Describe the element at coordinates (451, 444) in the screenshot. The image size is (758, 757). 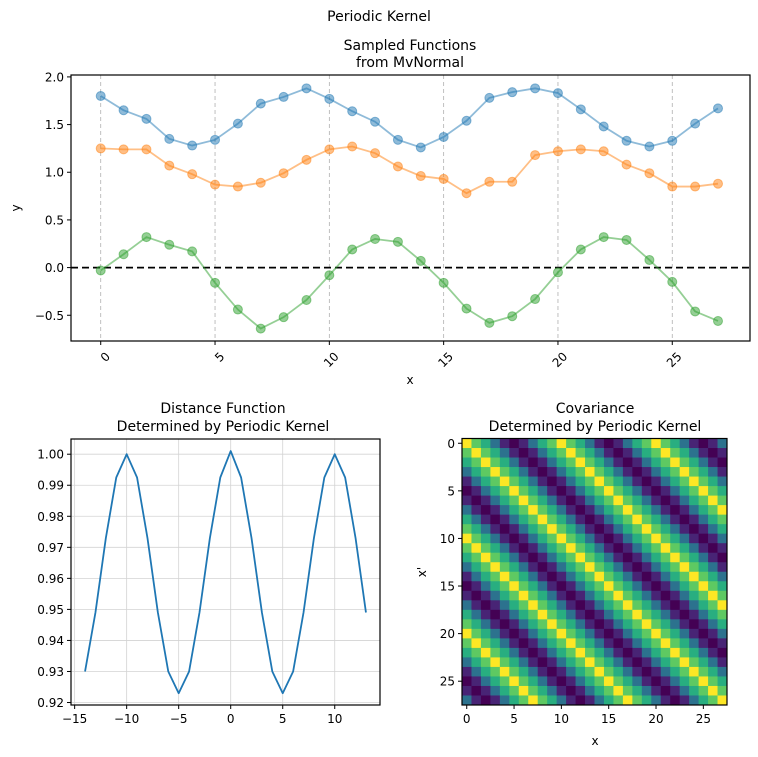
I see `y-tick-label: 0` at that location.